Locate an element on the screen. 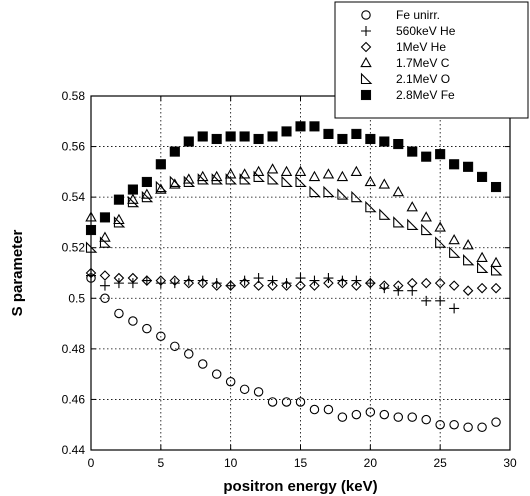 The image size is (530, 496). legend-item: 2.1MeV O is located at coordinates (405, 79).